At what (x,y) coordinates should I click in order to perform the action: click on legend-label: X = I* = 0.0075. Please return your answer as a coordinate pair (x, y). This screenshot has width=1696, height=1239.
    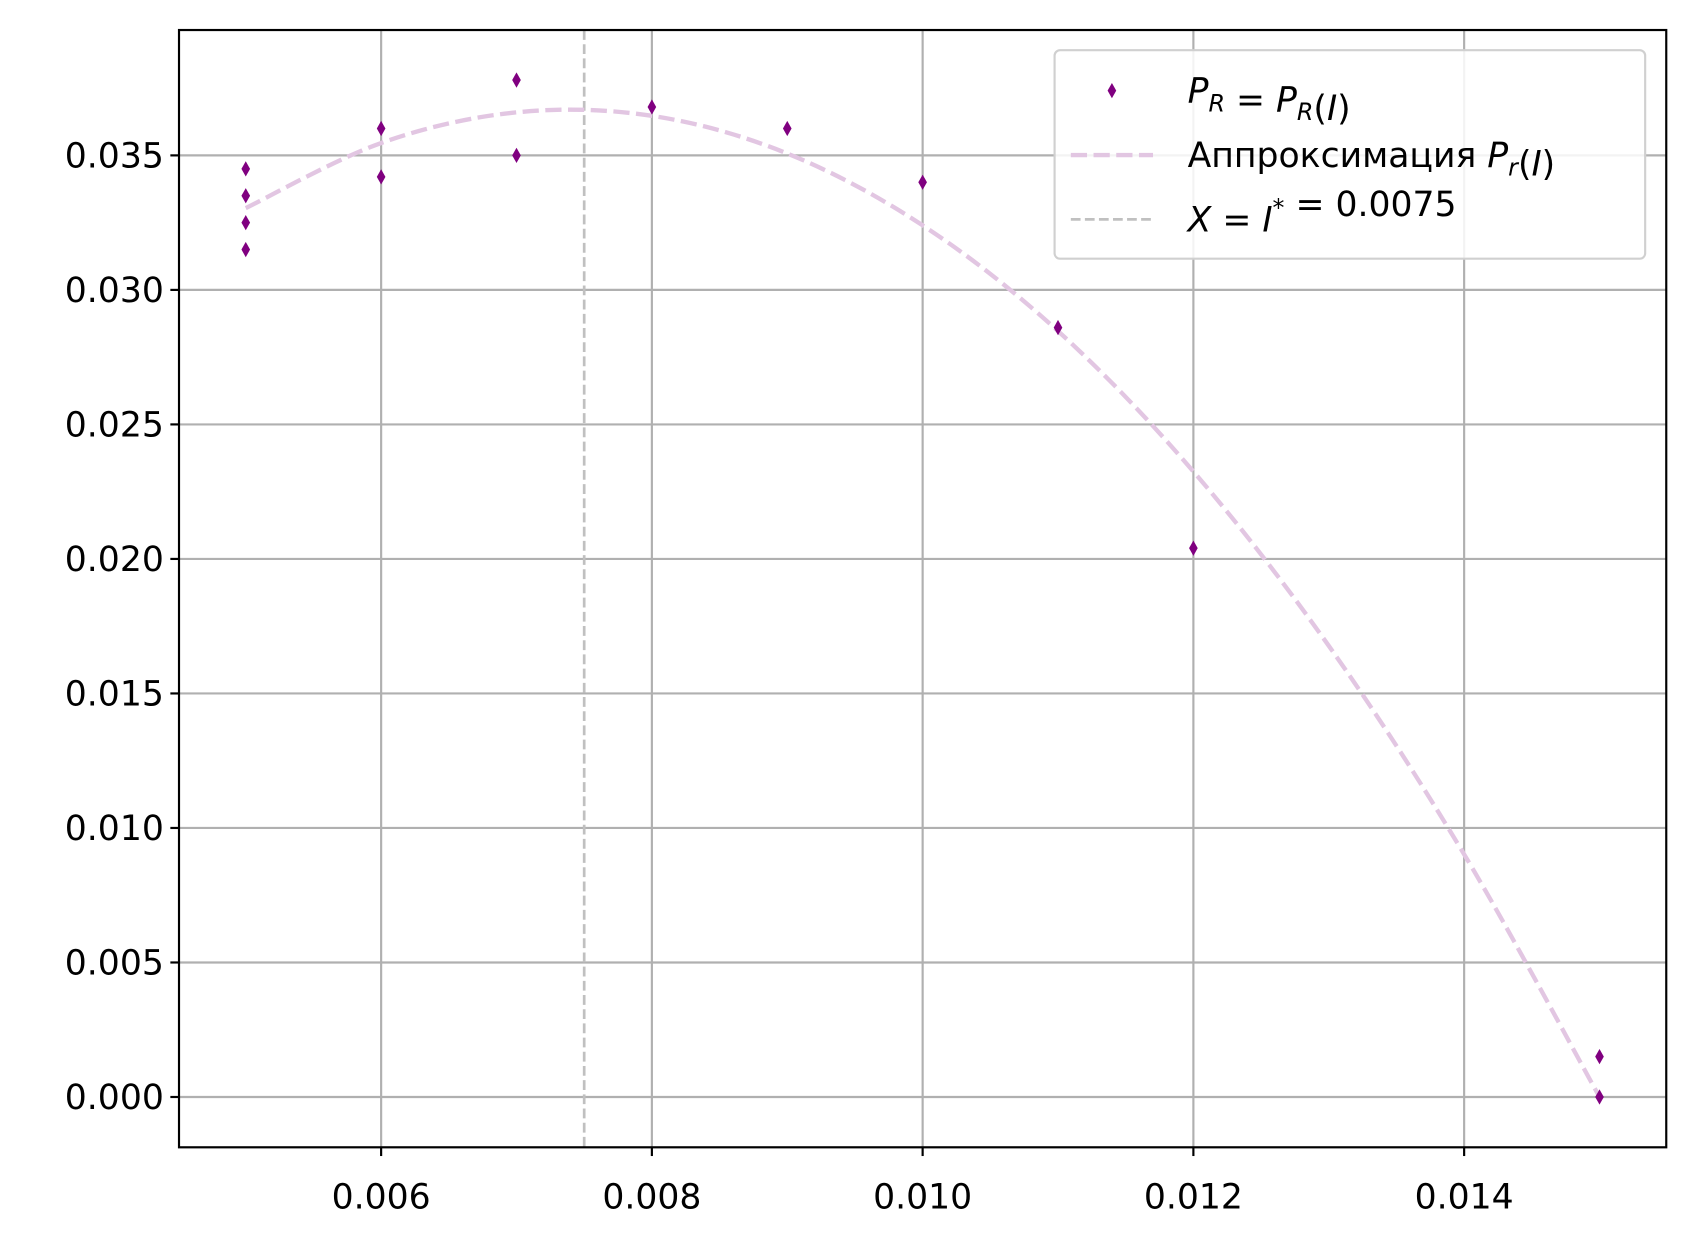
    Looking at the image, I should click on (1321, 212).